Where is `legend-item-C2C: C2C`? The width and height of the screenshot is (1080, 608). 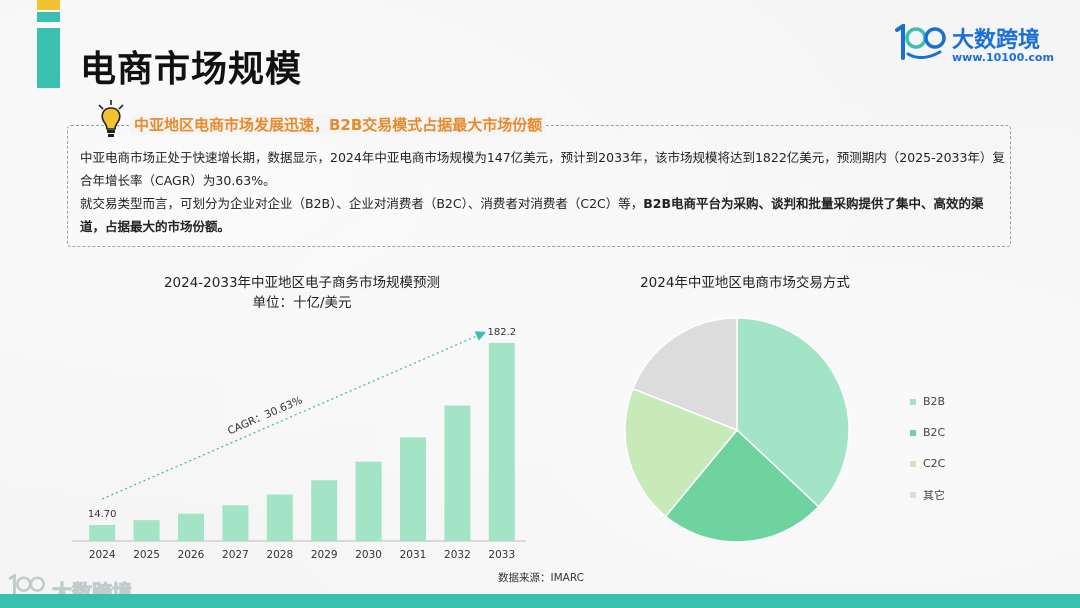
legend-item-C2C: C2C is located at coordinates (927, 463).